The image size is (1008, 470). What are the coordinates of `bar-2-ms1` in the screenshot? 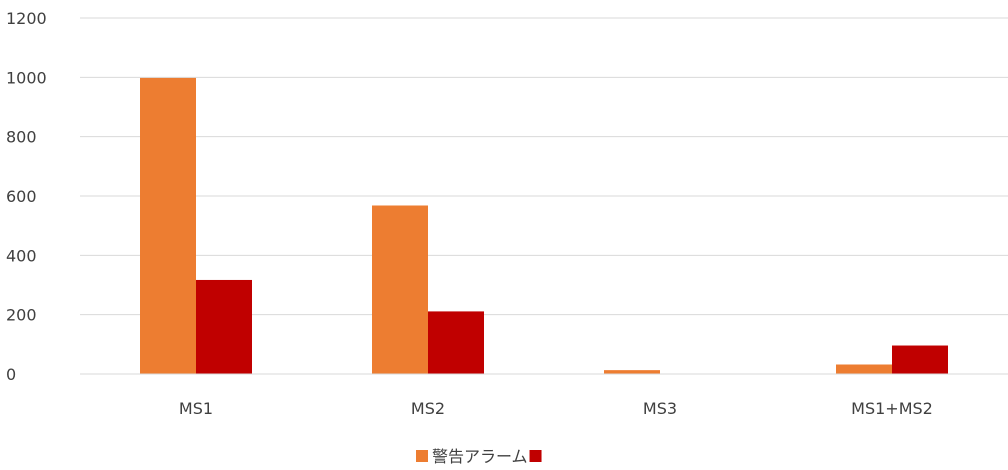 It's located at (224, 326).